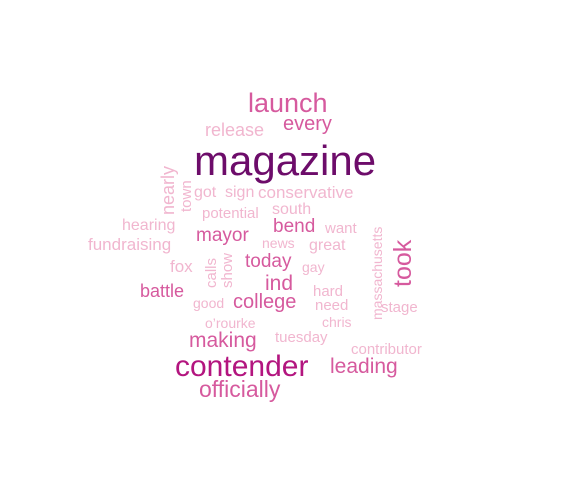 This screenshot has height=484, width=567. I want to click on word-contender: contender, so click(242, 366).